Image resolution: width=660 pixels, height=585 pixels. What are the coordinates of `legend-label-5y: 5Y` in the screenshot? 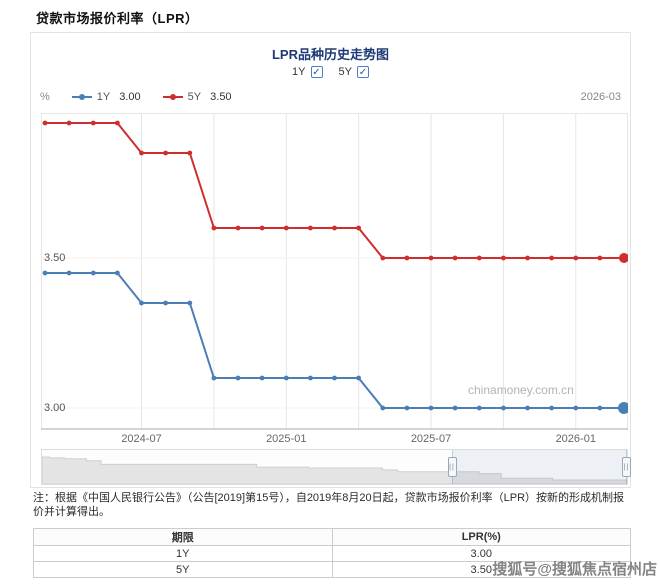 It's located at (194, 97).